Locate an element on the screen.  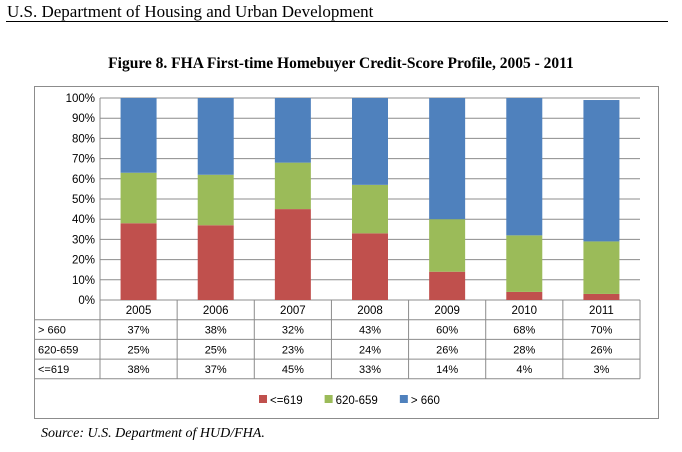
table-cell: 3% is located at coordinates (601, 370).